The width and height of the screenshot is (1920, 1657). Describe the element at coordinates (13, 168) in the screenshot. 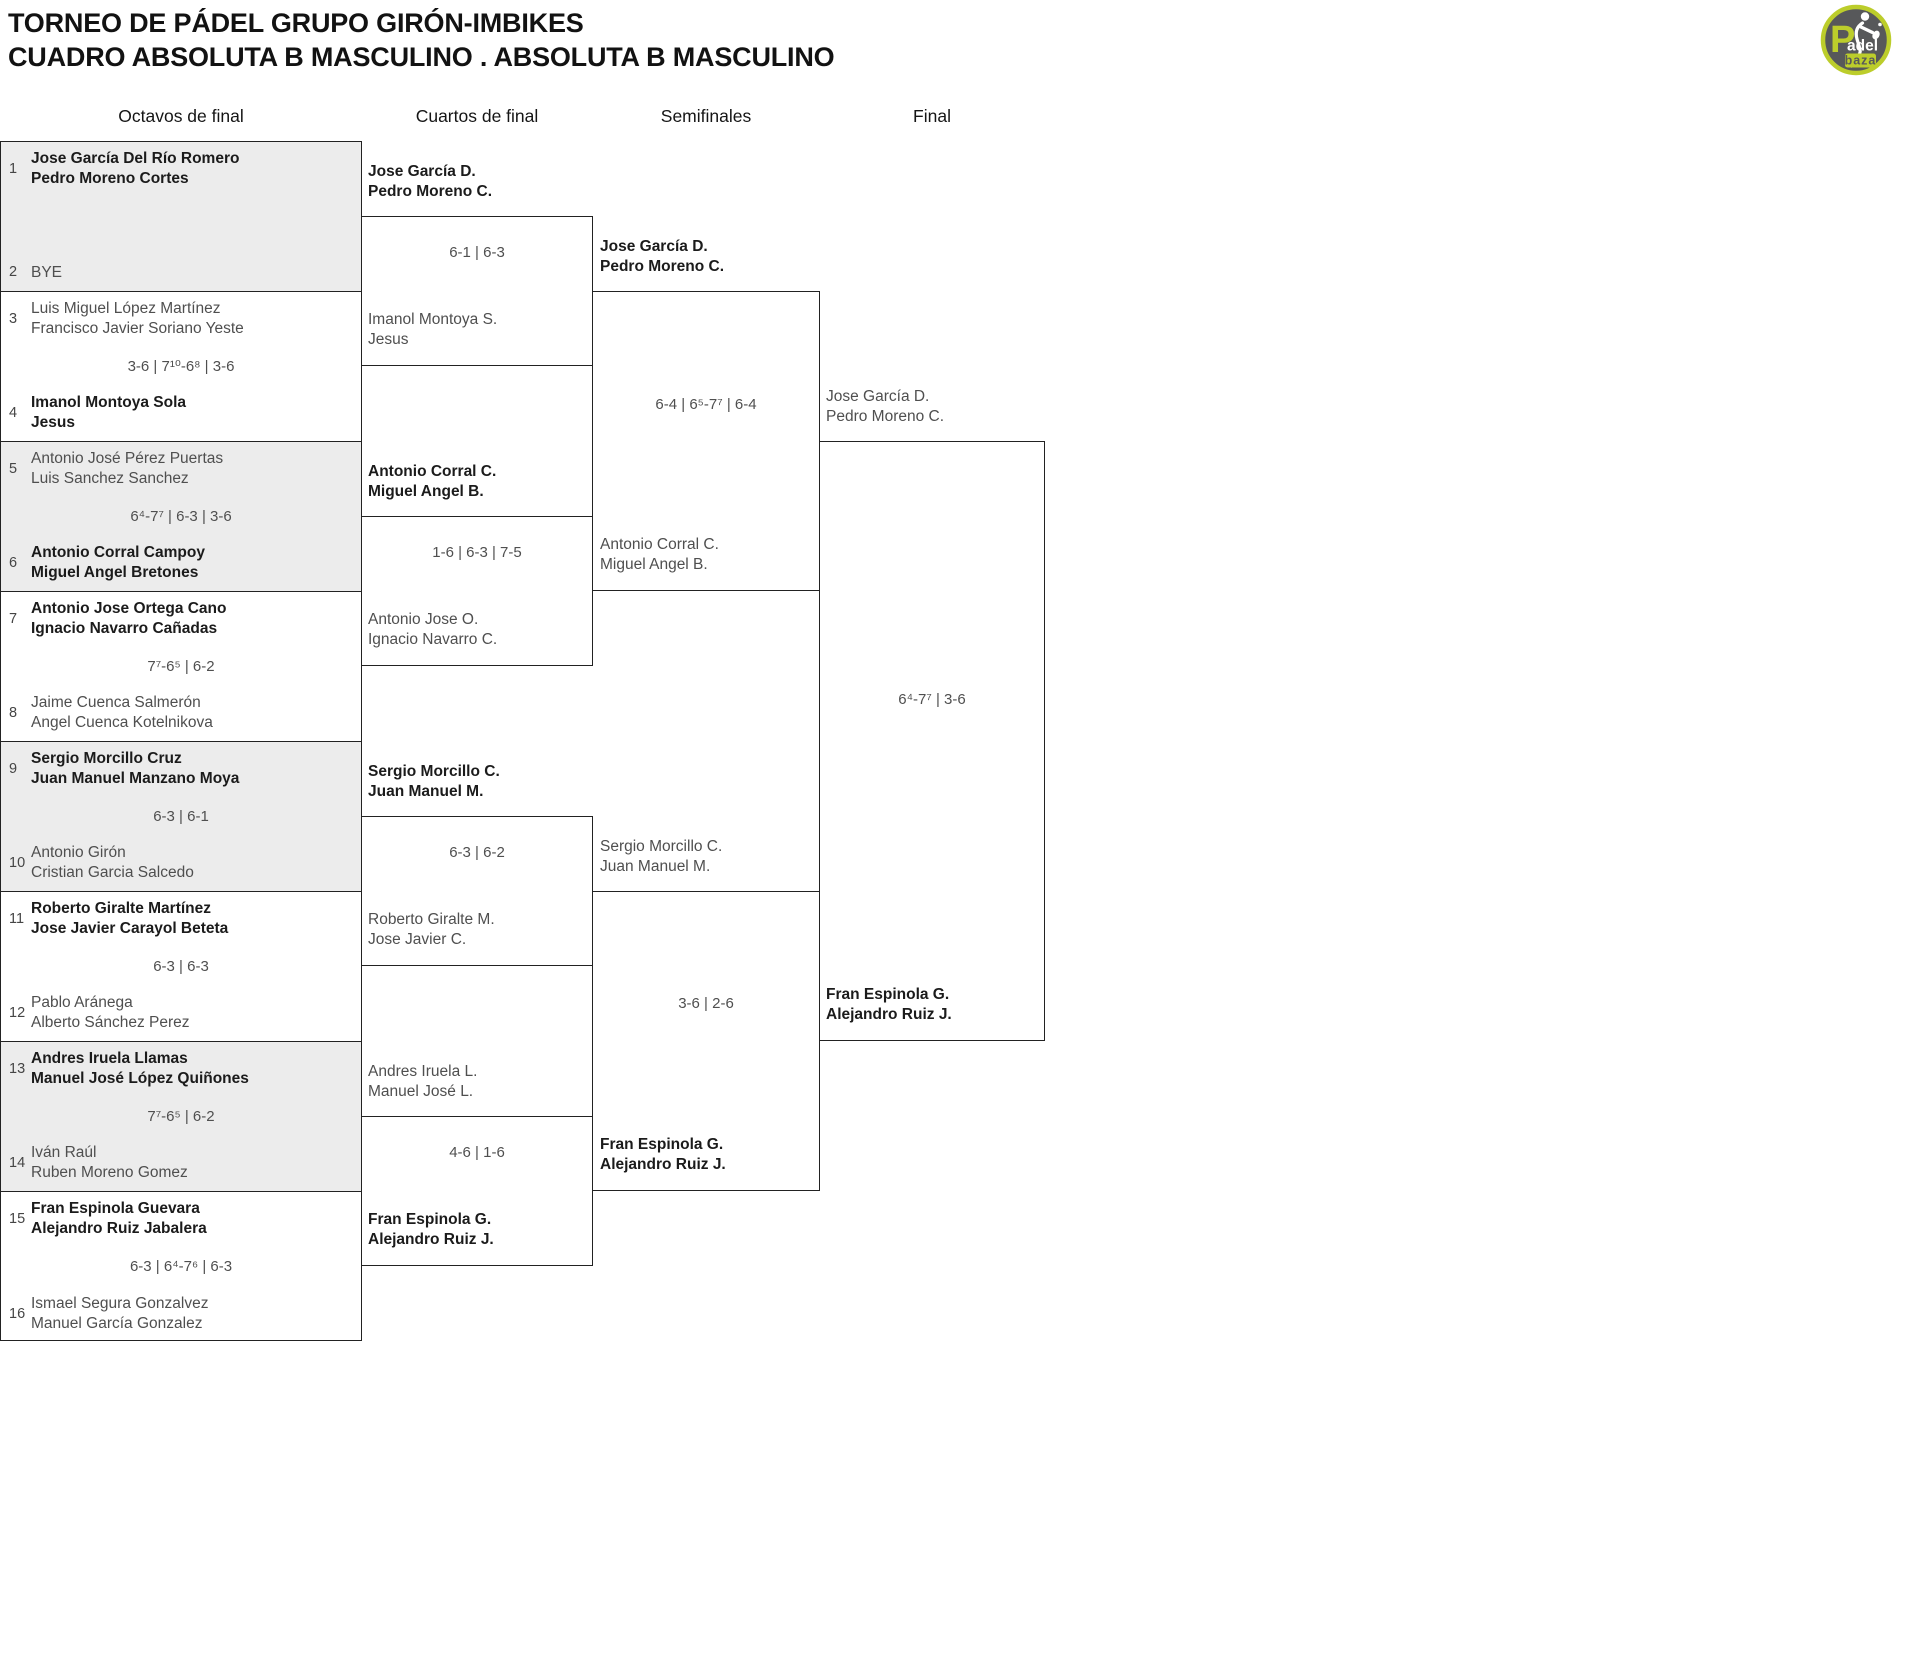

I see `seed-number: 1` at that location.